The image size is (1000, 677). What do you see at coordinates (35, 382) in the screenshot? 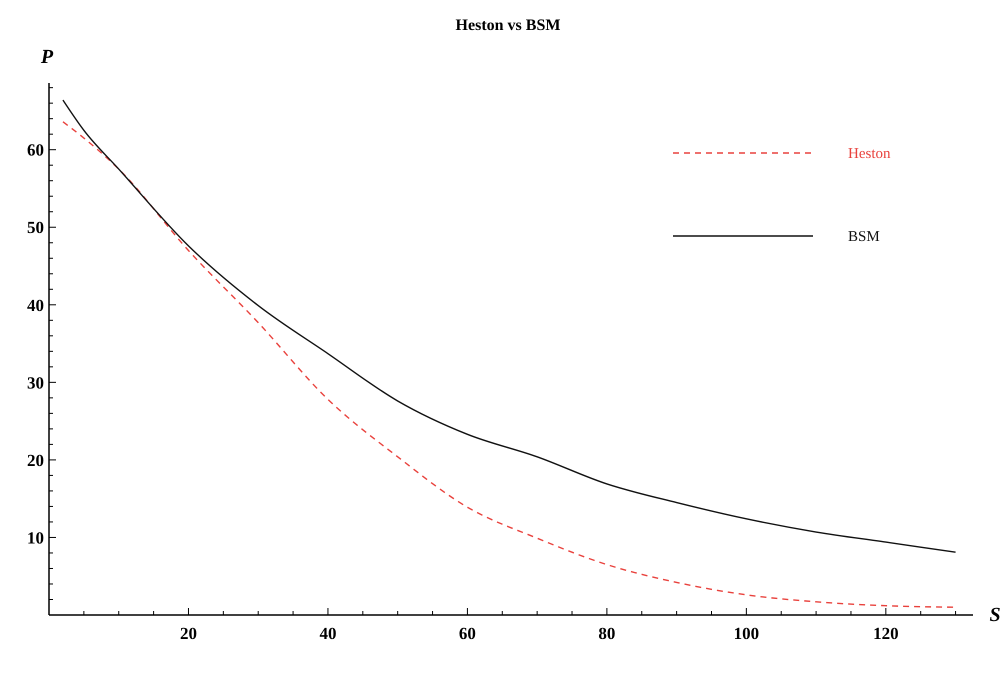
I see `y-tick-label: 30` at bounding box center [35, 382].